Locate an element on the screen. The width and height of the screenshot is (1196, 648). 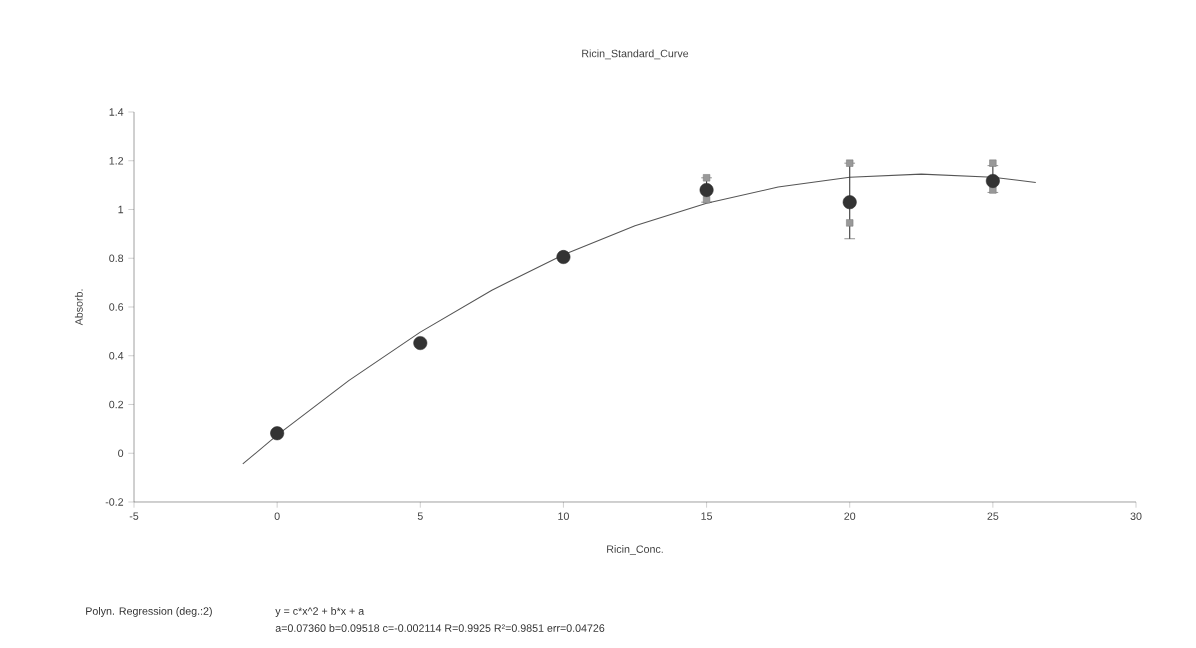
y-tick-label: -0.2 is located at coordinates (114, 502).